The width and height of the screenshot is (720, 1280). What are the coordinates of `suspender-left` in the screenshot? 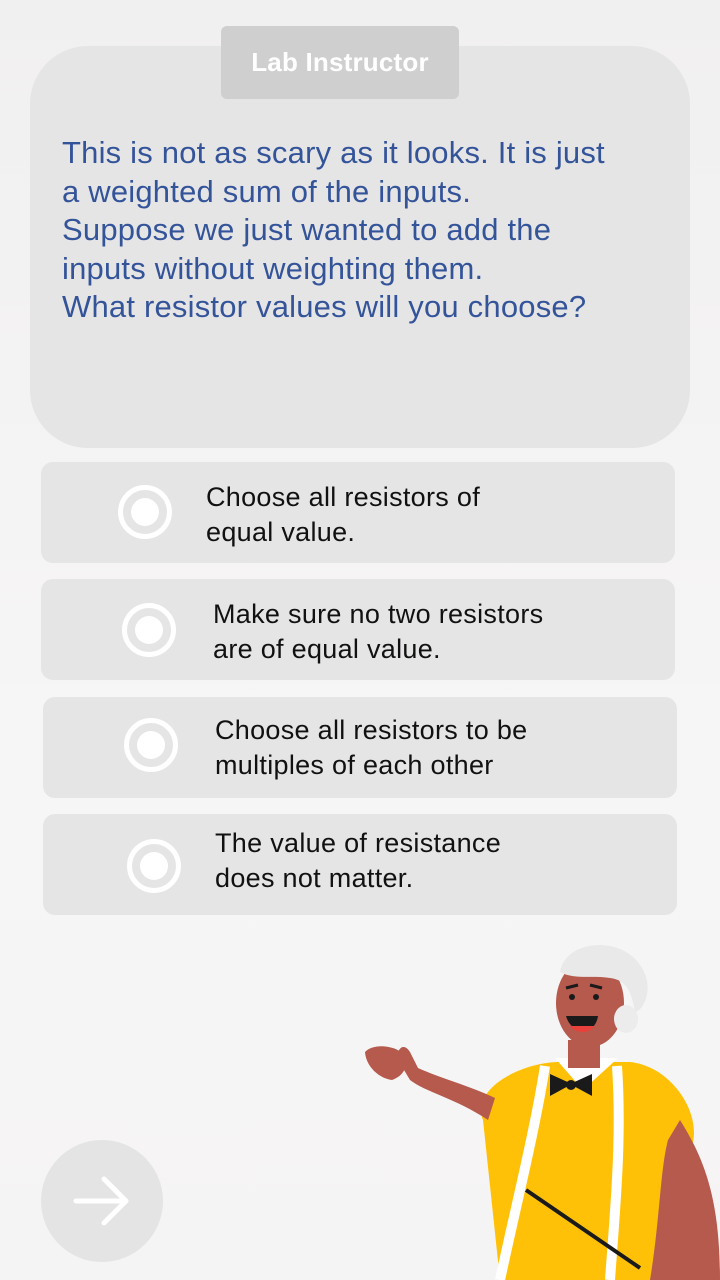 It's located at (522, 1172).